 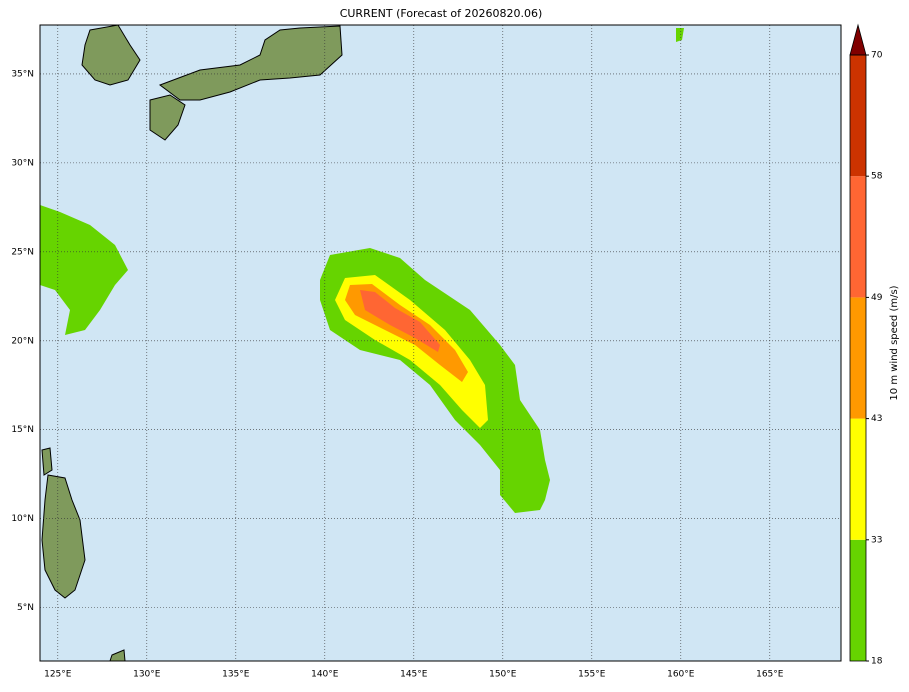 I want to click on lat-tick-label: 15°N, so click(x=22, y=430).